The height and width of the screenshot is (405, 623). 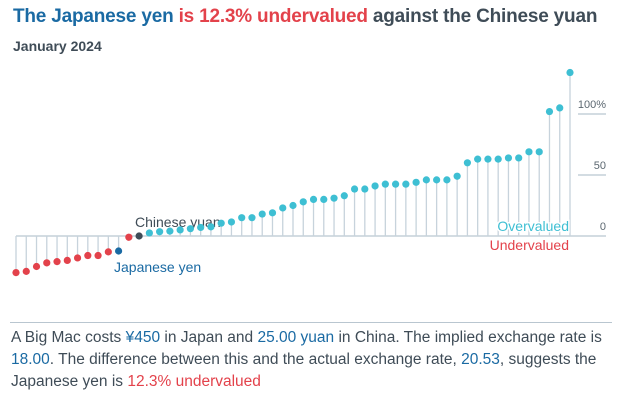 I want to click on y-tick-label: 0, so click(x=603, y=227).